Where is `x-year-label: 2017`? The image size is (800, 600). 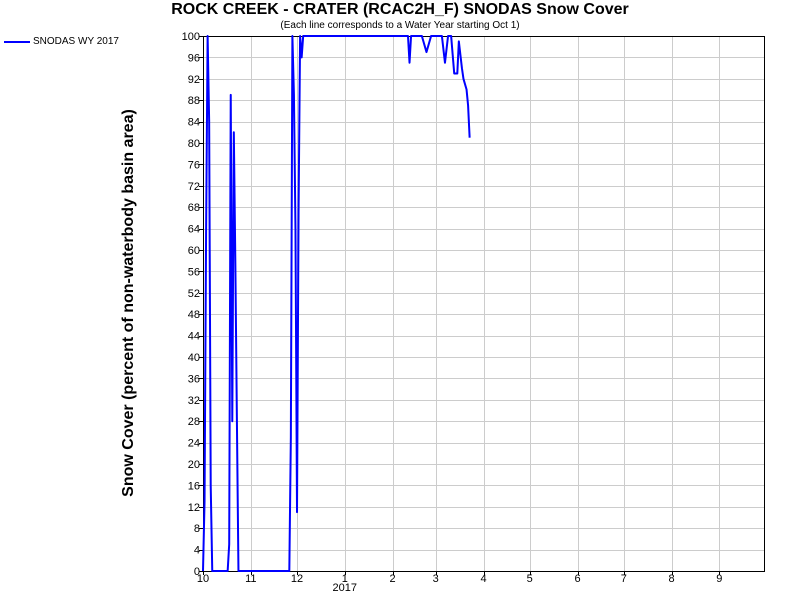
x-year-label: 2017 is located at coordinates (345, 588).